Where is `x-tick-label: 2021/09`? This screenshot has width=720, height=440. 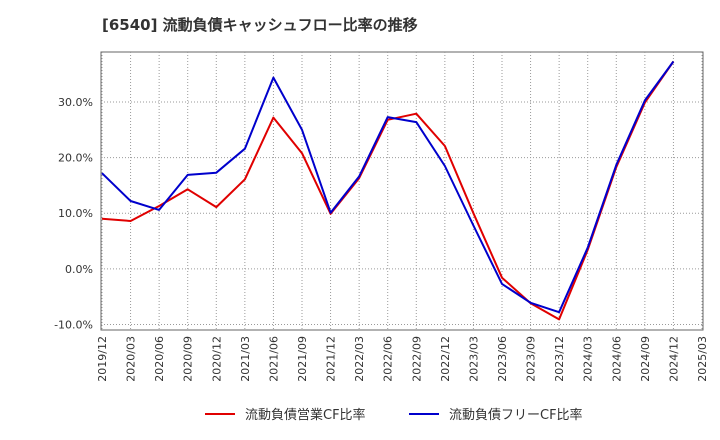
x-tick-label: 2021/09 is located at coordinates (302, 359).